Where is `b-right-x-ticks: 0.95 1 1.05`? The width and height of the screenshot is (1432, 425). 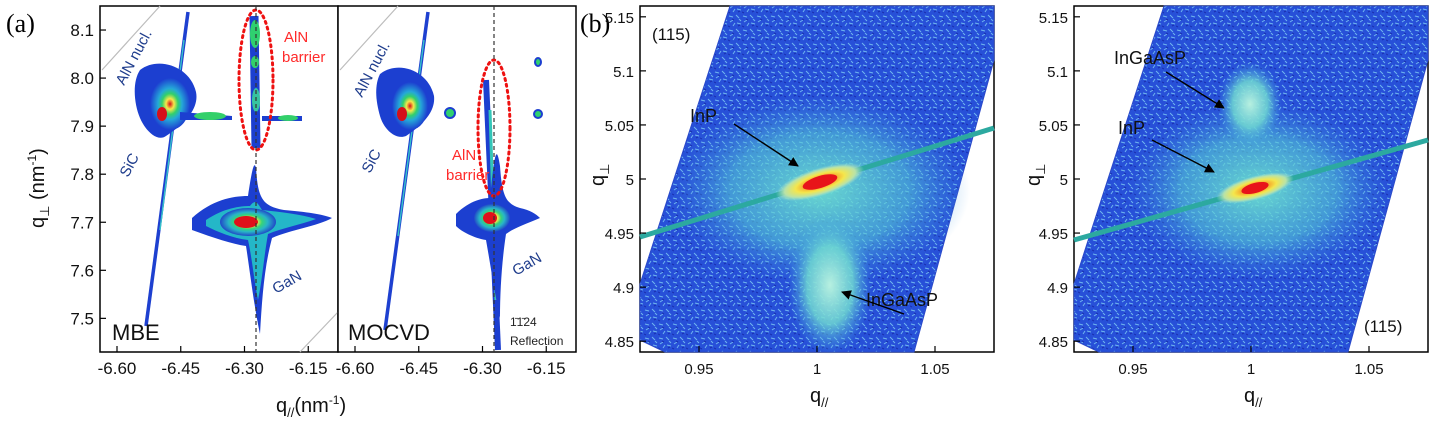
b-right-x-ticks: 0.95 1 1.05 is located at coordinates (1251, 362).